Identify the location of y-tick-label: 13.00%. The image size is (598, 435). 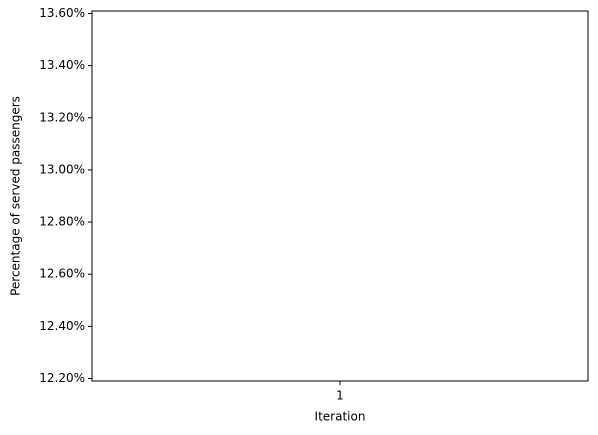
(62, 169).